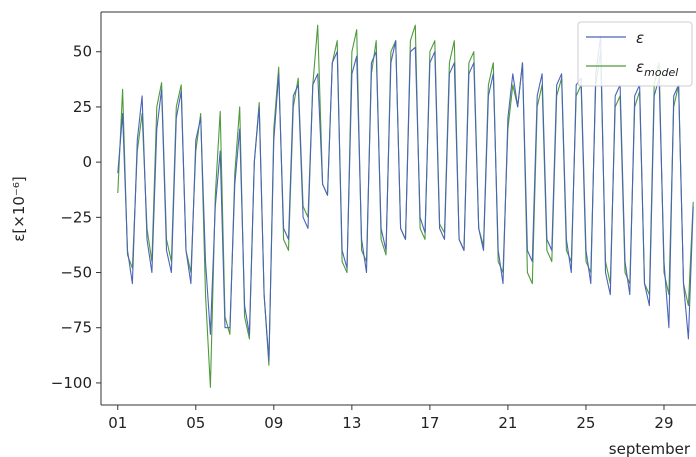  I want to click on legend-label-epsilon: ε, so click(640, 38).